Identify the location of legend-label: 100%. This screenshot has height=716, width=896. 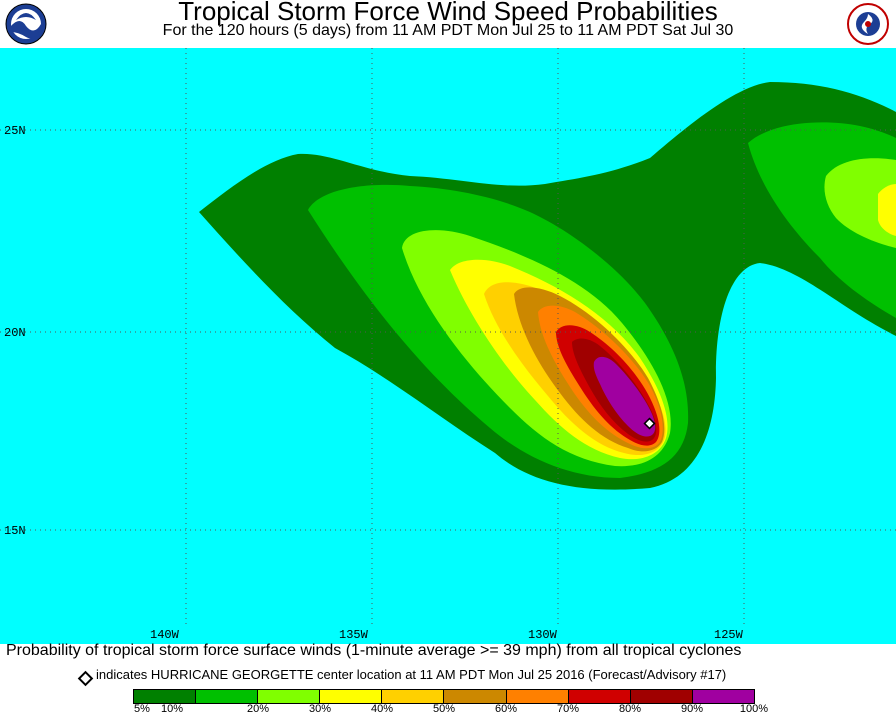
(754, 709).